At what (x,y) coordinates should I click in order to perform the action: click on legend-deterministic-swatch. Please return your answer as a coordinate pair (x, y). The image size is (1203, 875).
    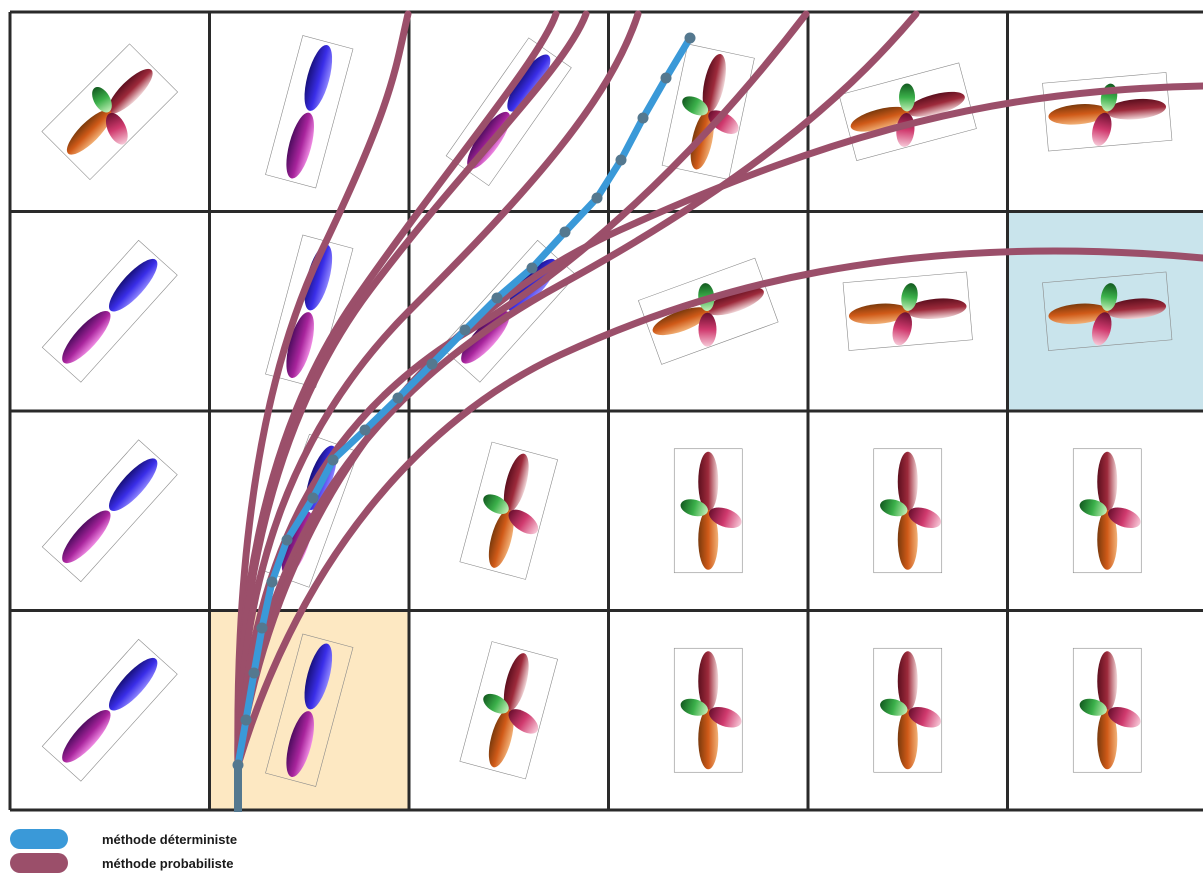
    Looking at the image, I should click on (39, 839).